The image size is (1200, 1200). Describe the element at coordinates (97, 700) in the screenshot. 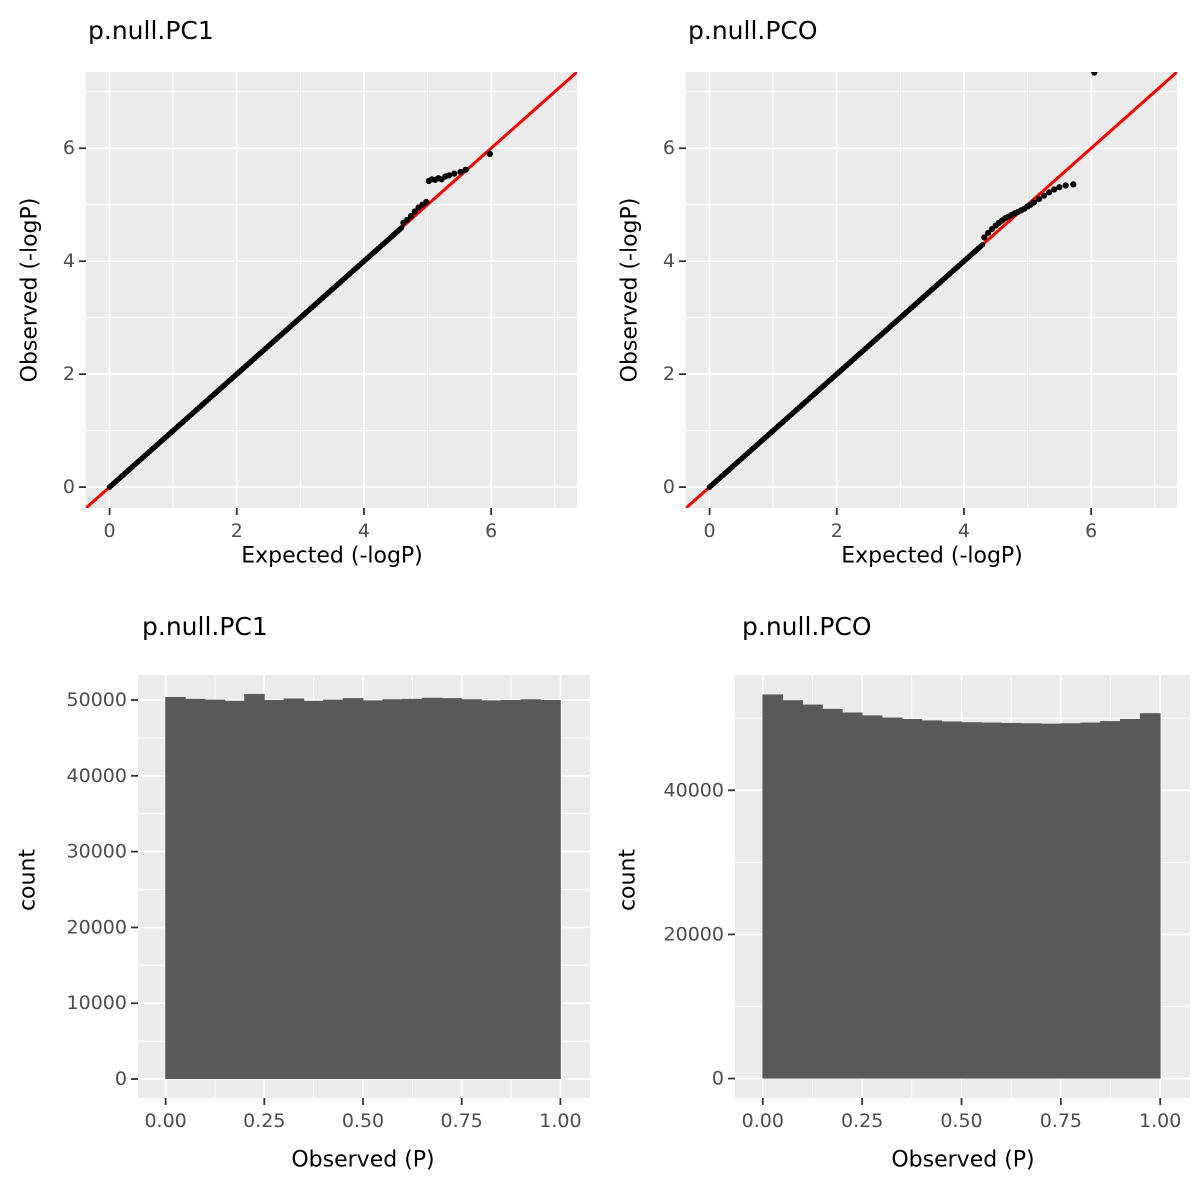

I see `svg-text: 50000` at that location.